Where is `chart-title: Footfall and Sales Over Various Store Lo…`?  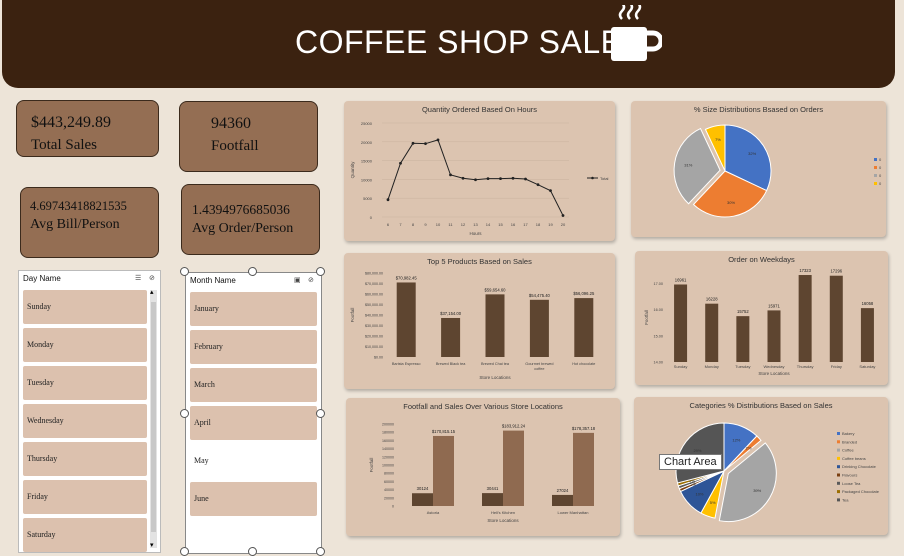
chart-title: Footfall and Sales Over Various Store Lo… is located at coordinates (483, 406).